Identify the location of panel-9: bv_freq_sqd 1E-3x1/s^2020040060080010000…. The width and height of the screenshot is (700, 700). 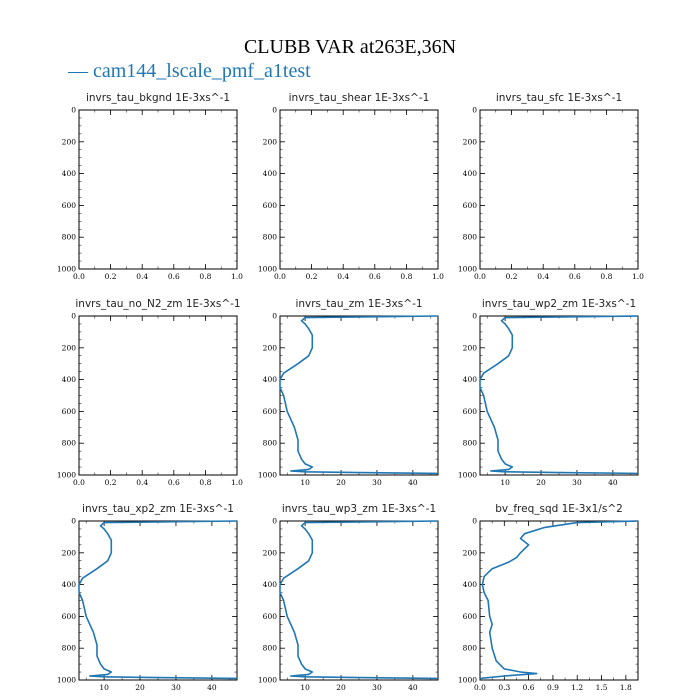
(548, 597).